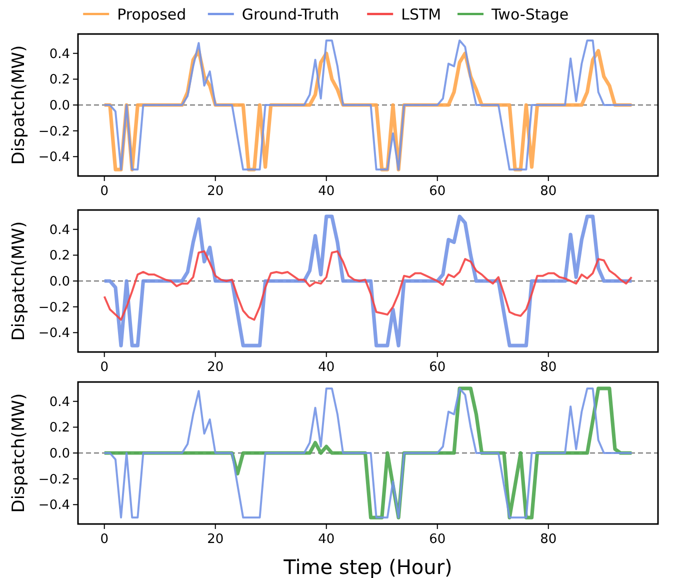  What do you see at coordinates (421, 14) in the screenshot?
I see `legend-label: LSTM` at bounding box center [421, 14].